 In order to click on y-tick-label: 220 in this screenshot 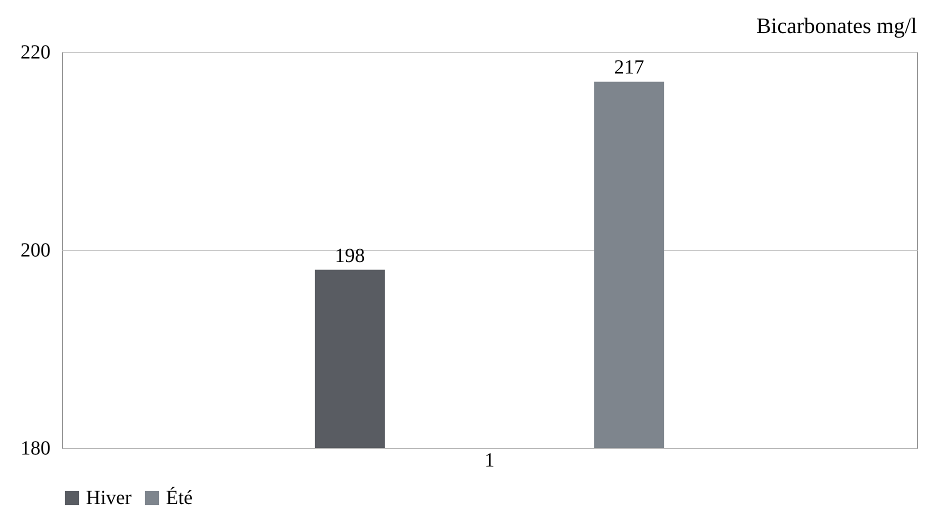, I will do `click(35, 53)`.